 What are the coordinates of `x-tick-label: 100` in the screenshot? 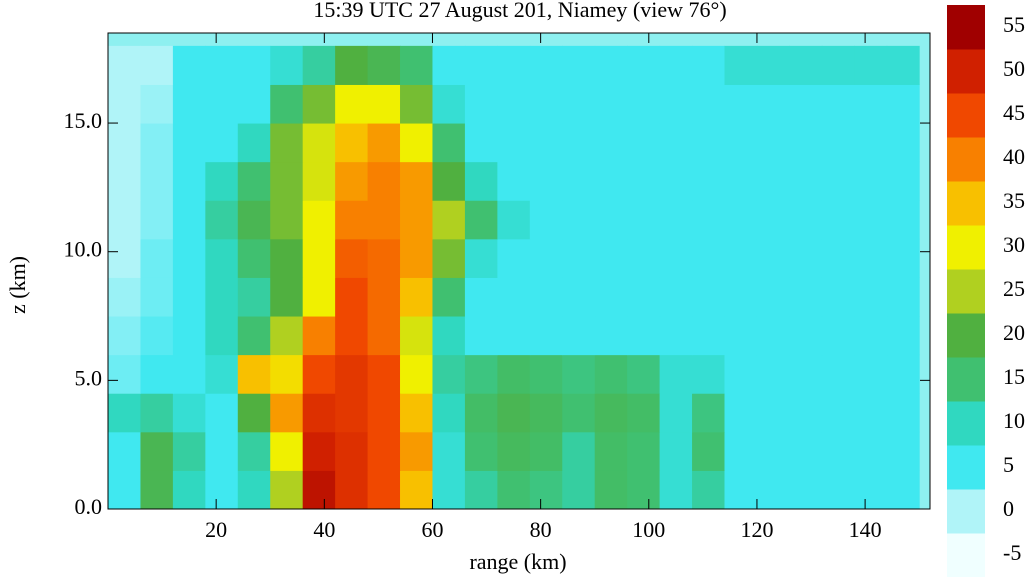 It's located at (648, 529).